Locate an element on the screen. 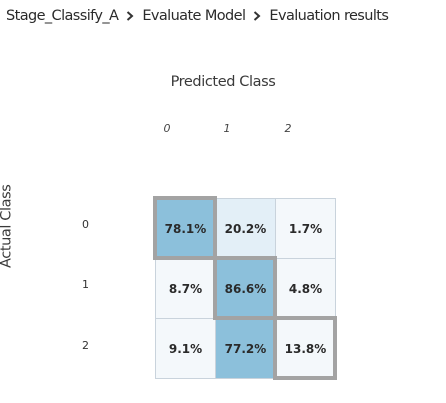 The width and height of the screenshot is (446, 403). matrix-cell: 1.7% is located at coordinates (305, 228).